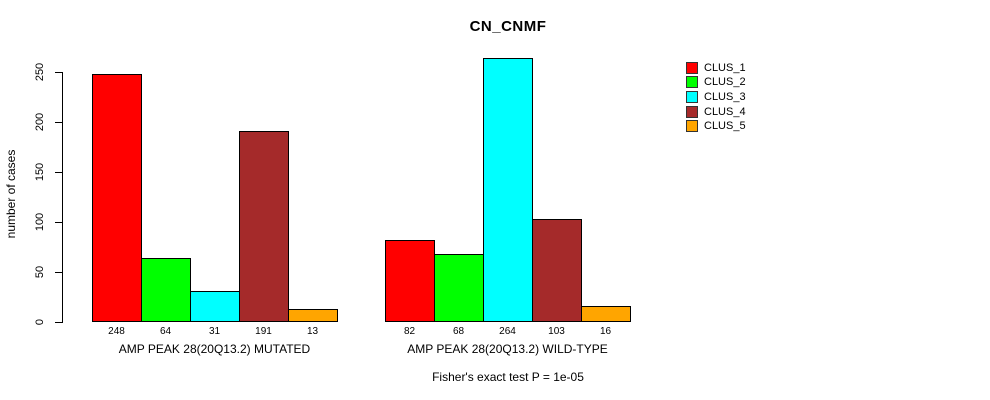  What do you see at coordinates (606, 314) in the screenshot?
I see `bar-clus_5-group2` at bounding box center [606, 314].